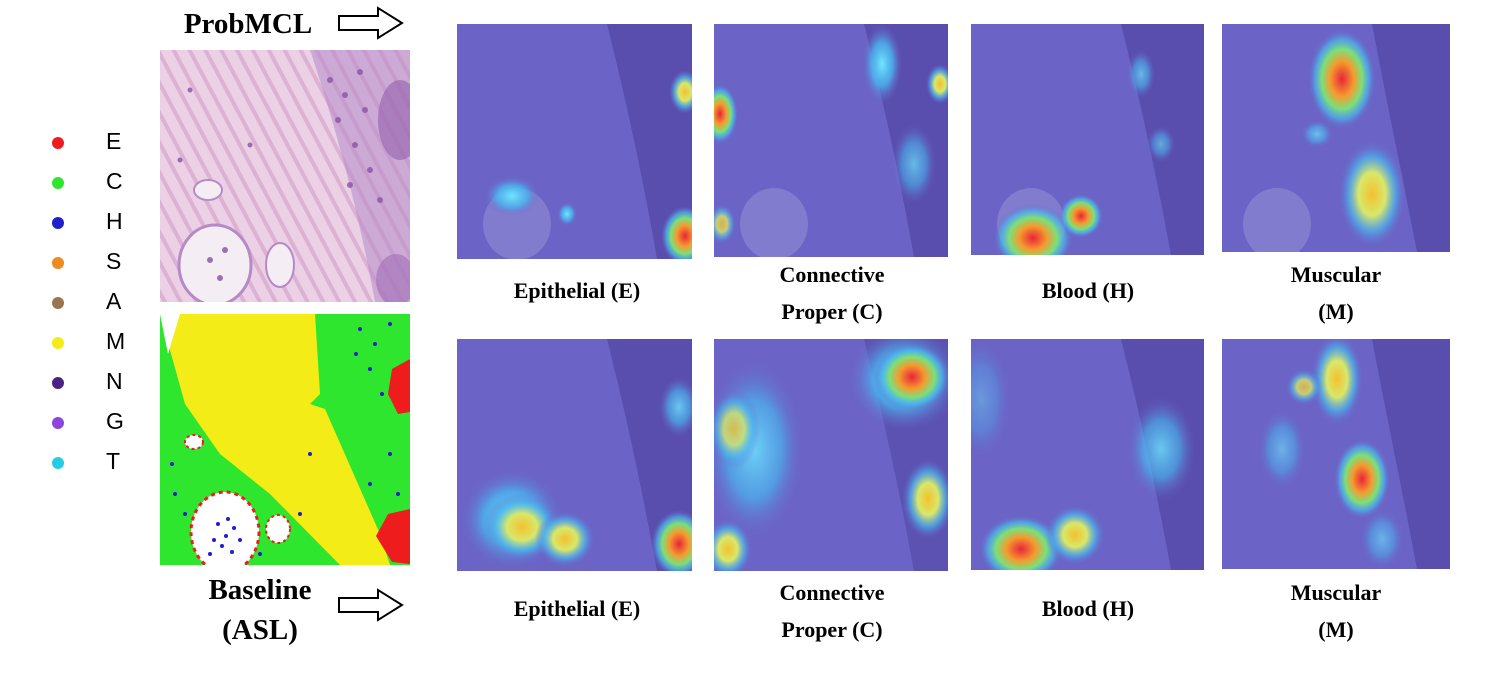 The height and width of the screenshot is (678, 1504). Describe the element at coordinates (114, 181) in the screenshot. I see `legend-letter: C` at that location.